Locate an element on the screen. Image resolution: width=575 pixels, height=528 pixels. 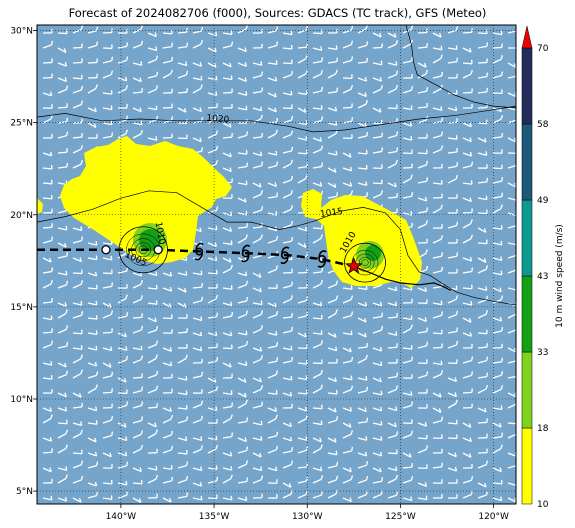
lon-tick-label: 120°W is located at coordinates (493, 517).